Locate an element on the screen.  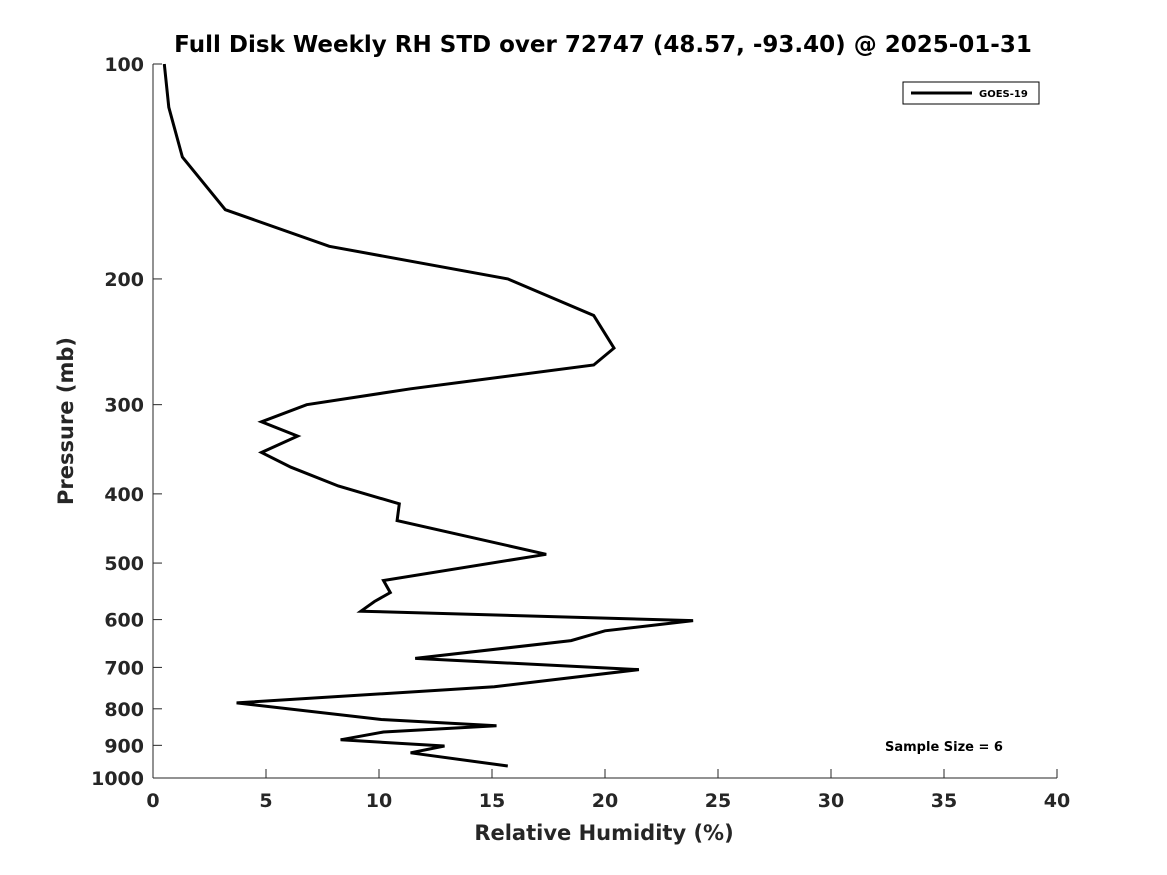
x-tick-label: 15 is located at coordinates (492, 801).